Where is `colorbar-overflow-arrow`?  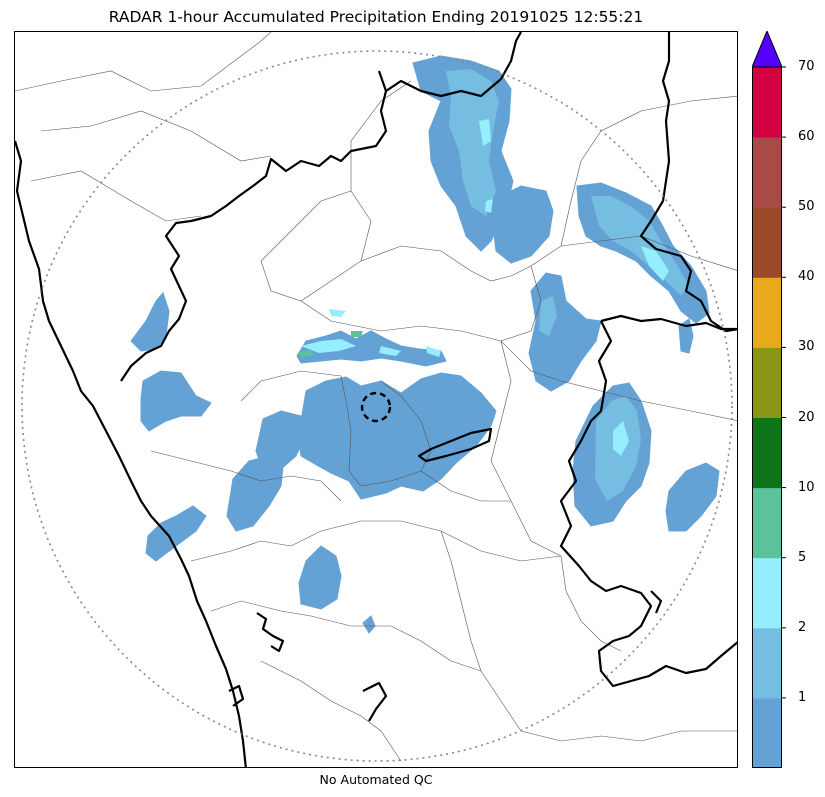 colorbar-overflow-arrow is located at coordinates (767, 49).